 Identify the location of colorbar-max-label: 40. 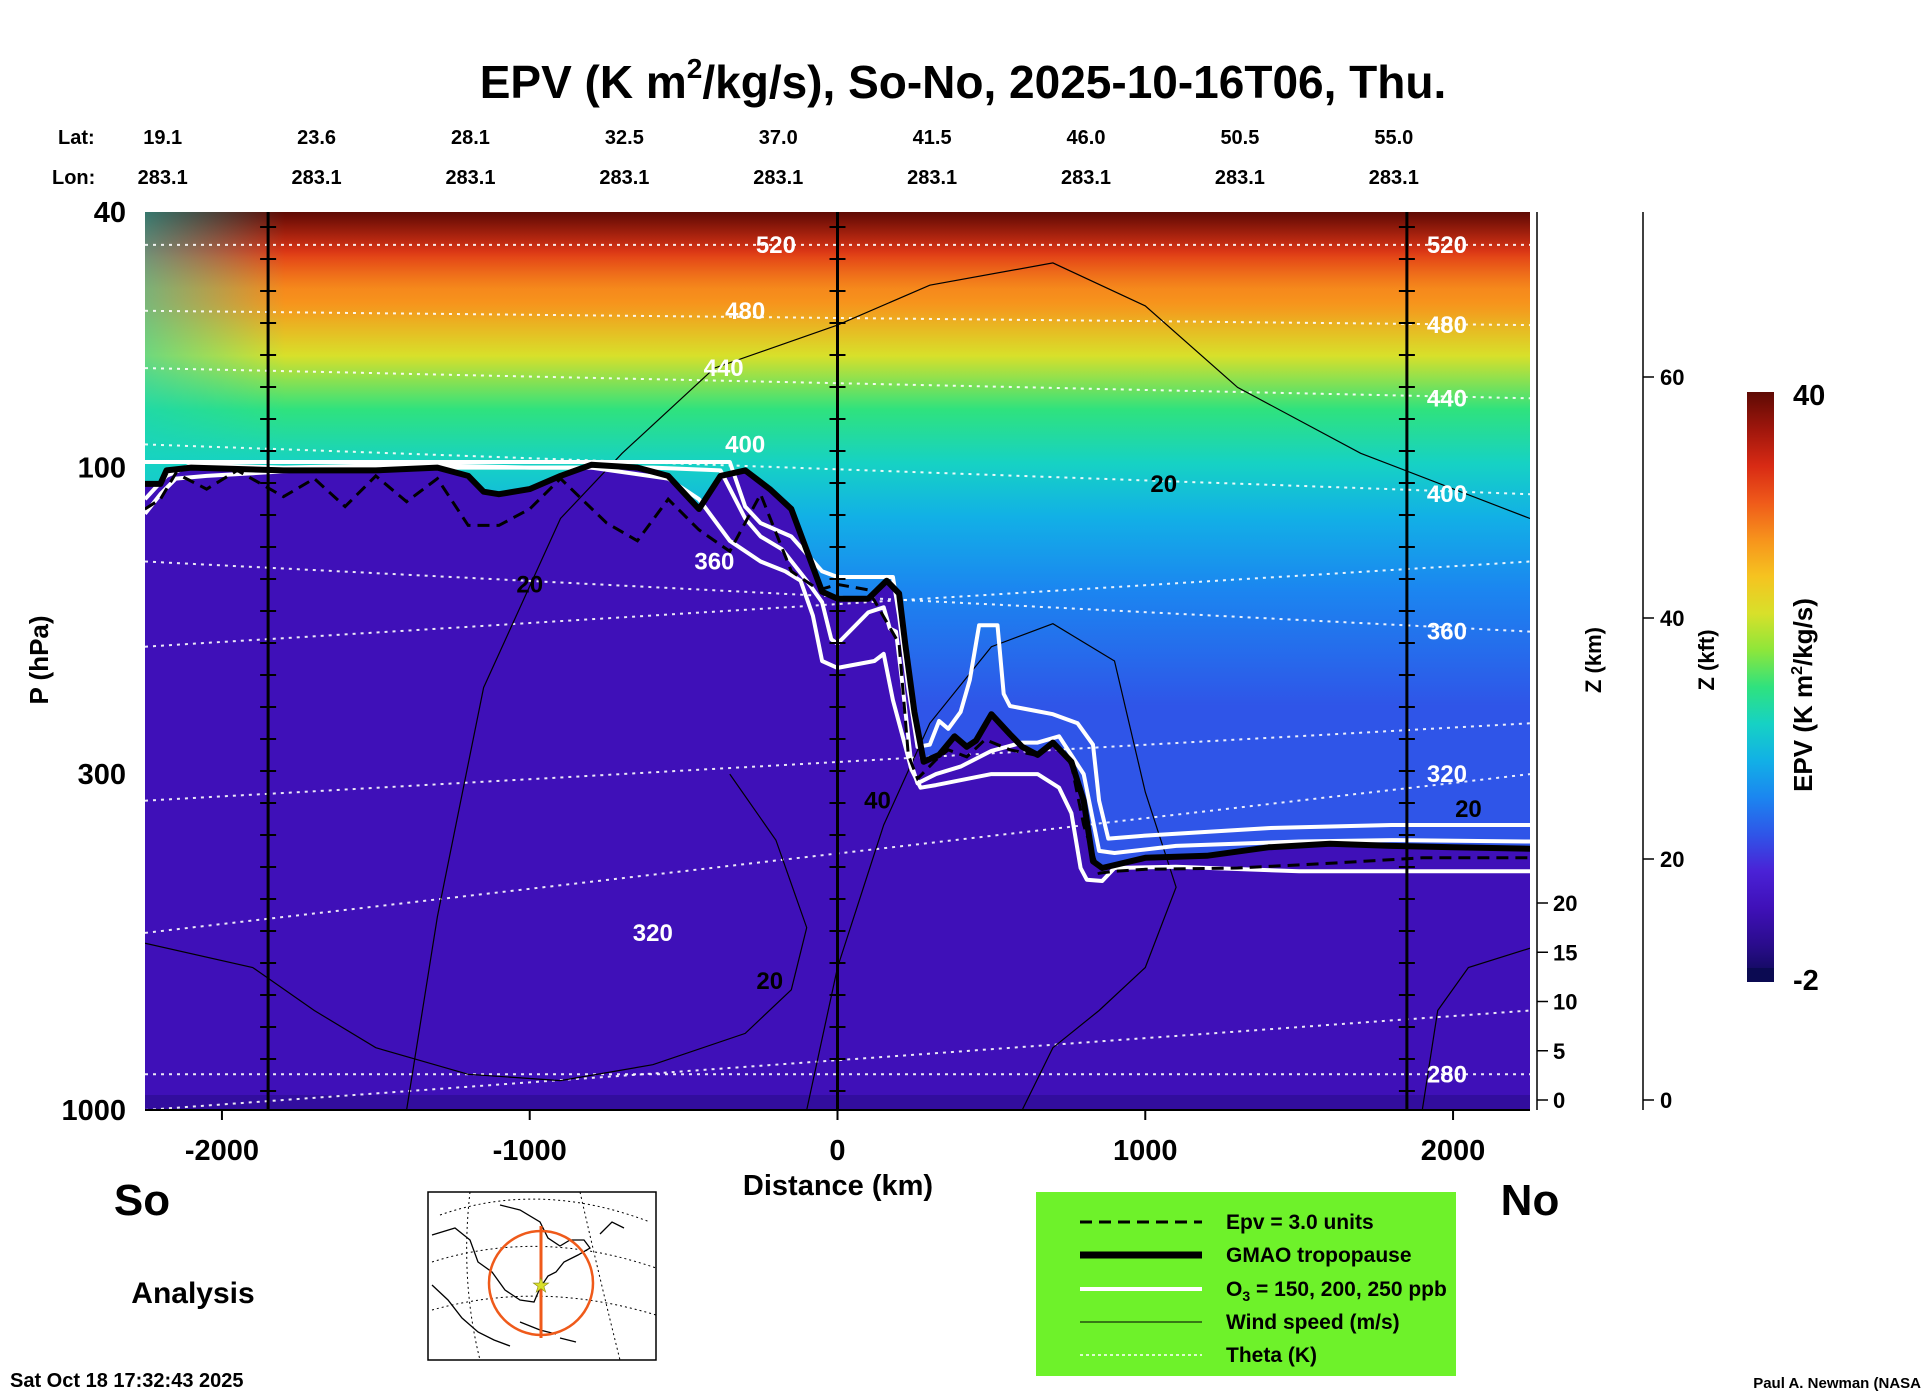
(1809, 396).